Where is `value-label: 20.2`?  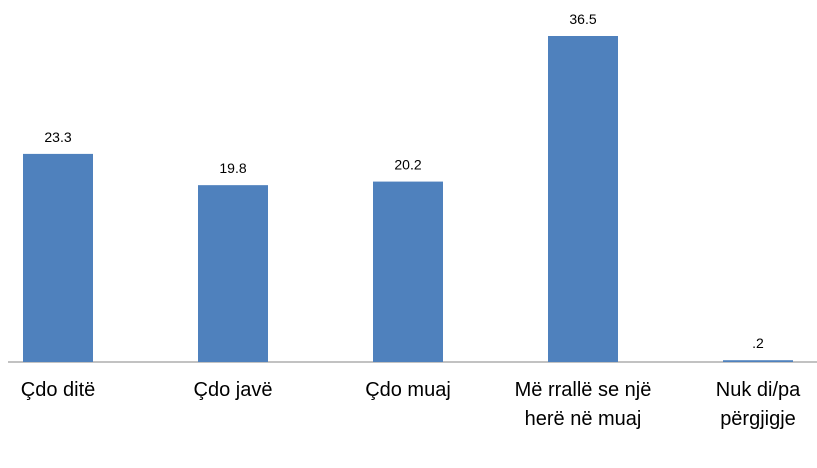 value-label: 20.2 is located at coordinates (407, 165).